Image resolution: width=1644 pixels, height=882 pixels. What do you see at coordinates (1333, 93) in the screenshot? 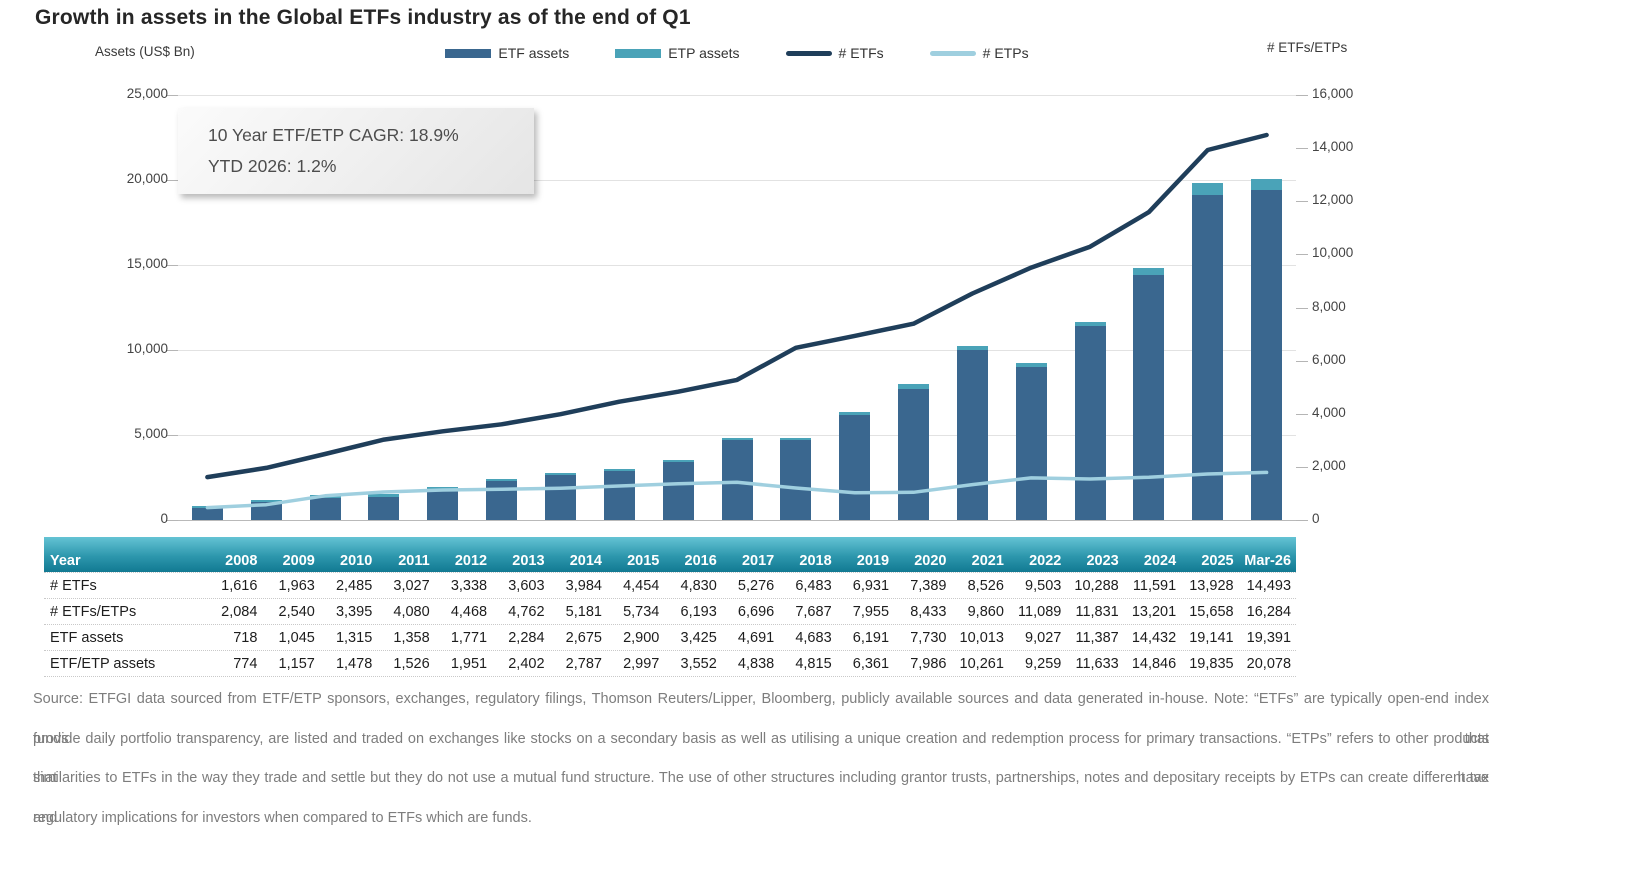
I see `right-tick-label: 16,000` at bounding box center [1333, 93].